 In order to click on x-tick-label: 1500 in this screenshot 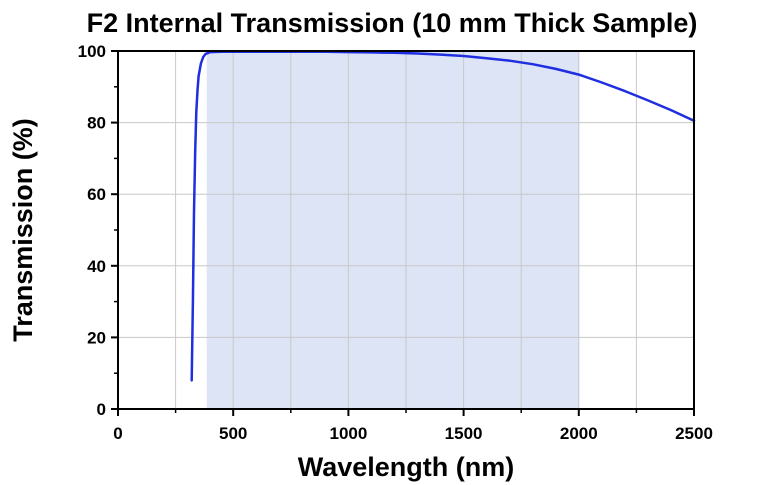, I will do `click(464, 433)`.